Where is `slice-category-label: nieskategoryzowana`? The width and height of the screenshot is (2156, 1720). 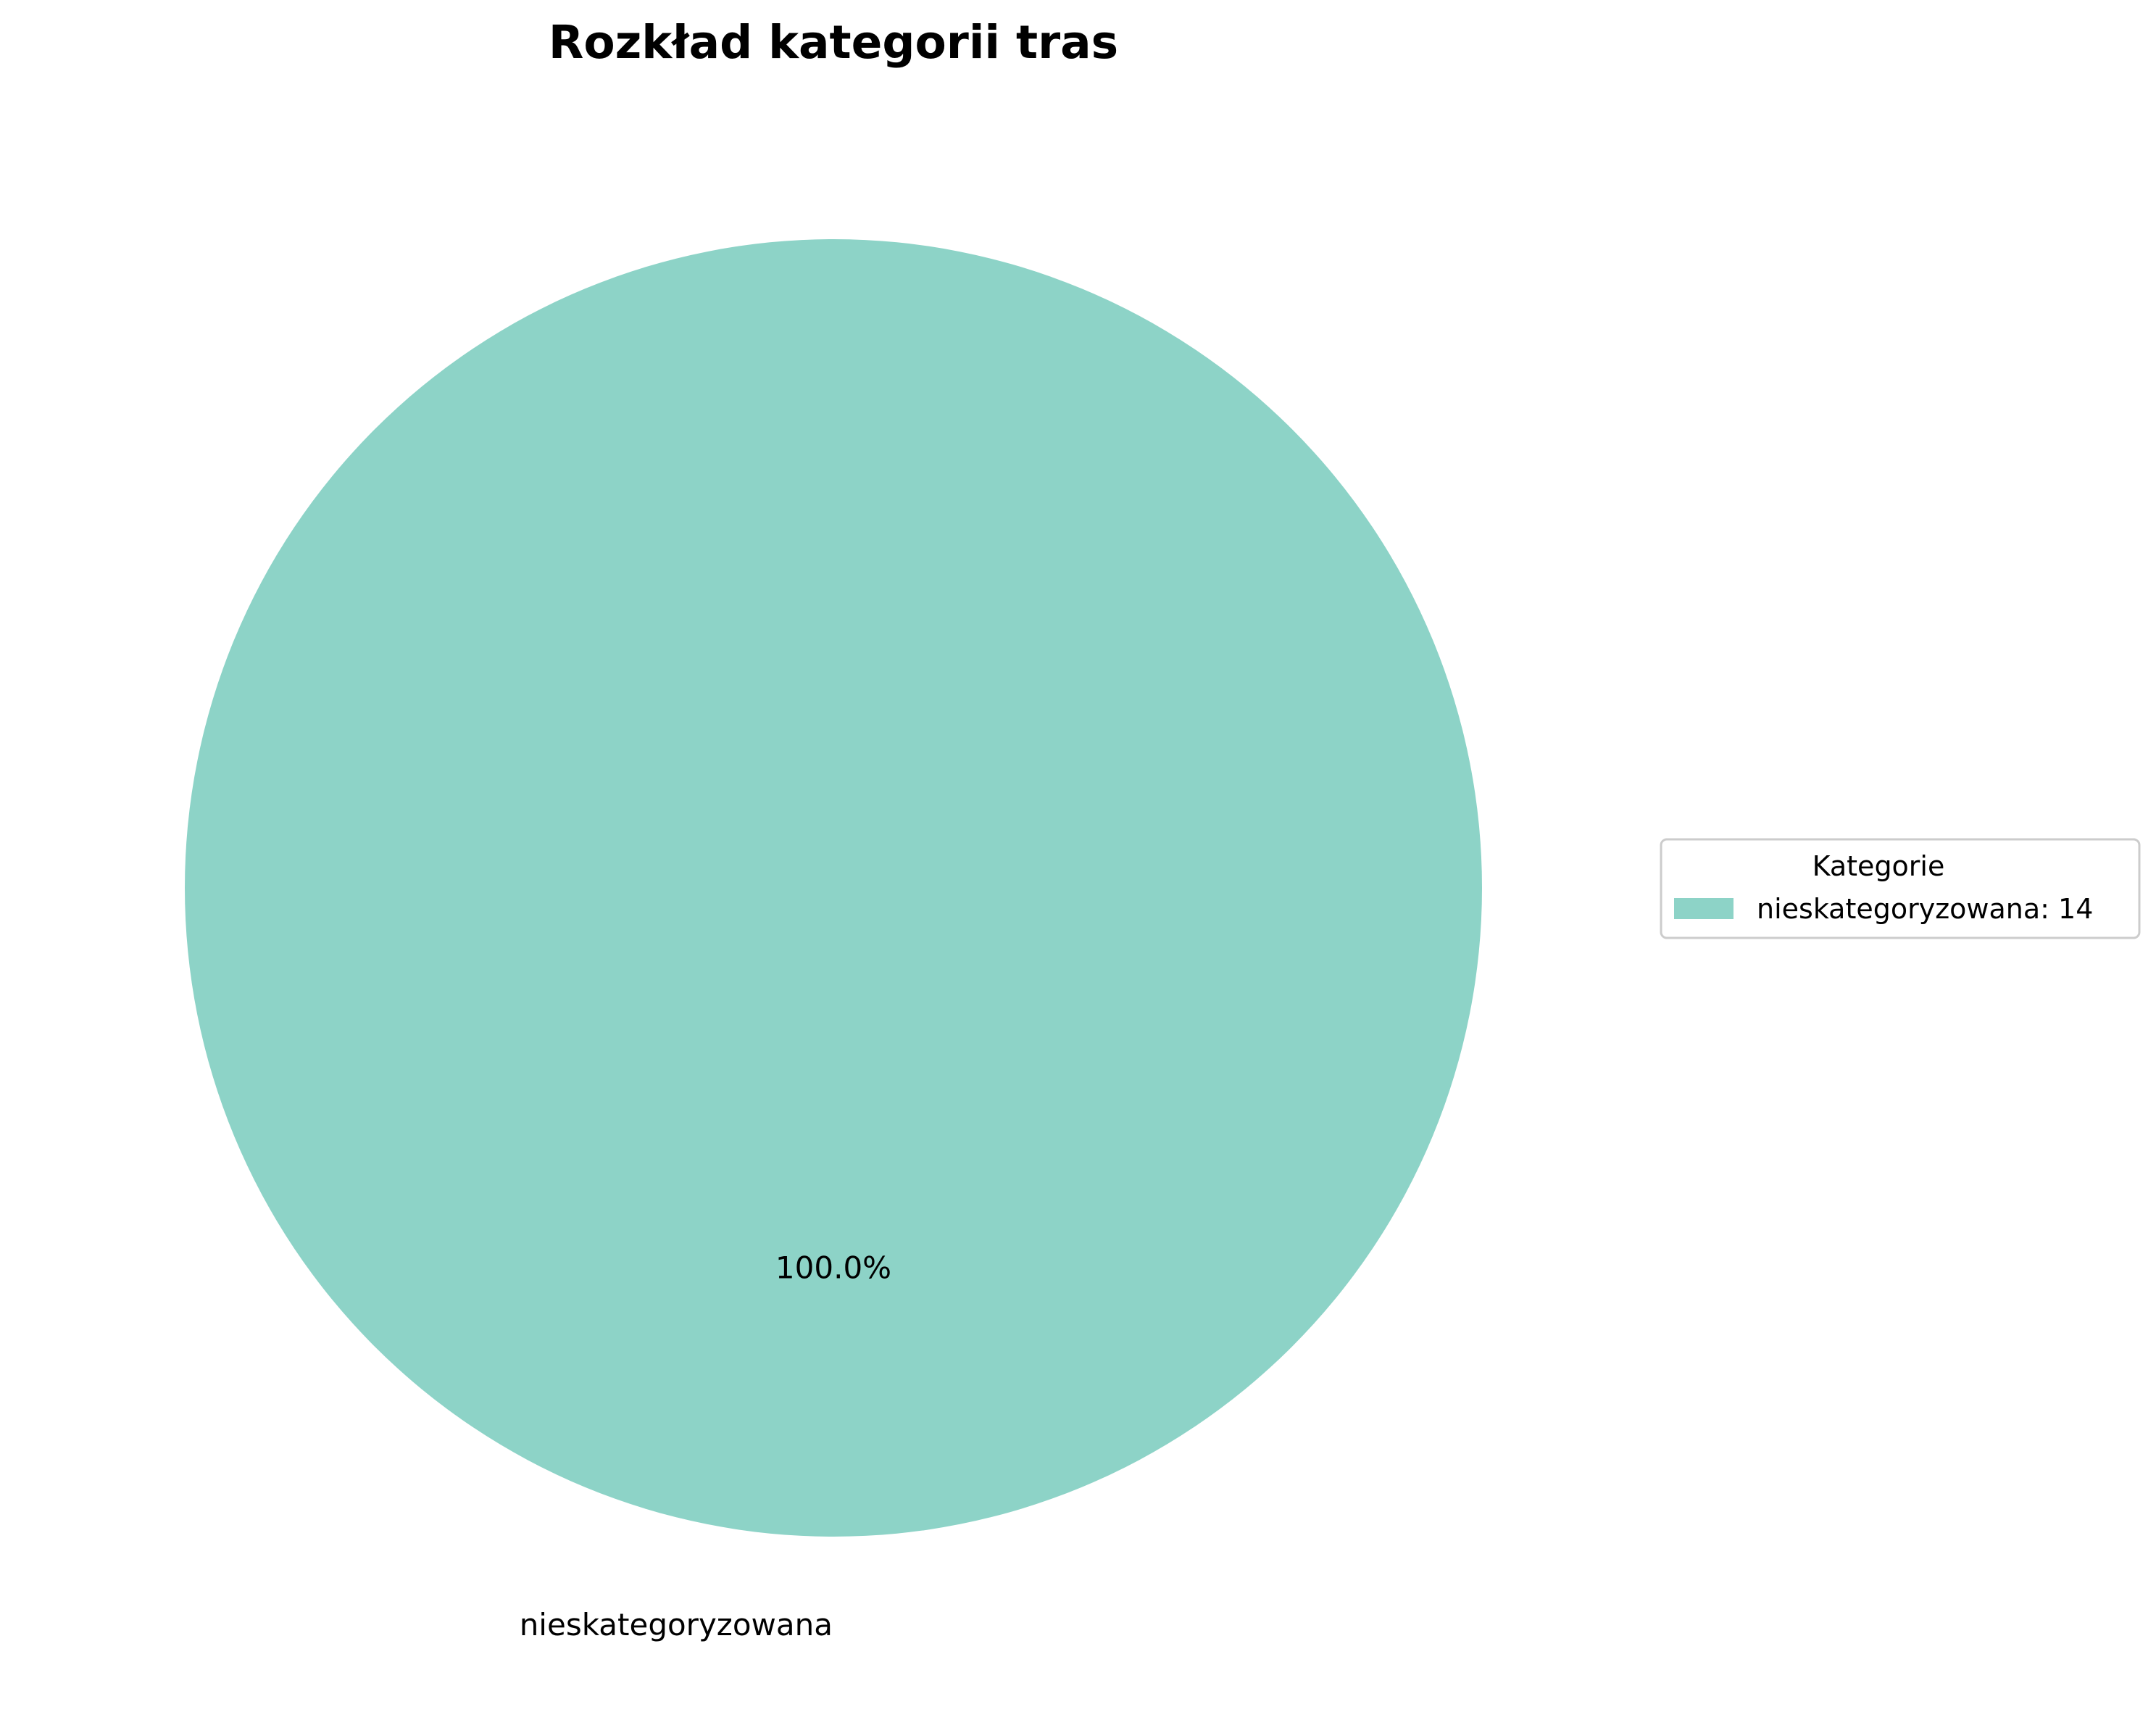 slice-category-label: nieskategoryzowana is located at coordinates (676, 1625).